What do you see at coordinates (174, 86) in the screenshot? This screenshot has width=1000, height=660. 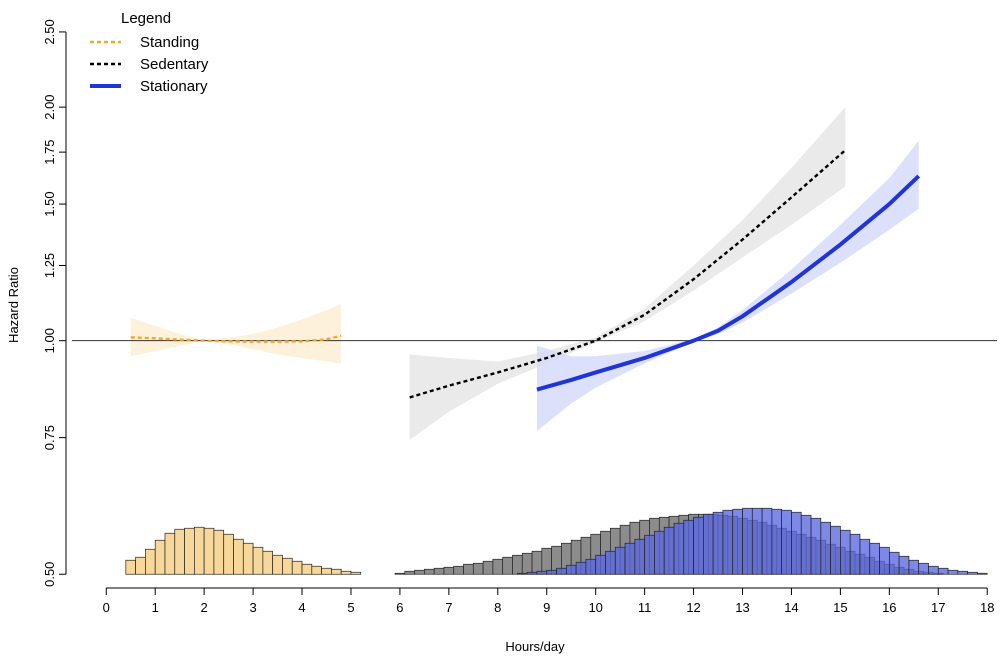 I see `legend-label-stationary: Stationary` at bounding box center [174, 86].